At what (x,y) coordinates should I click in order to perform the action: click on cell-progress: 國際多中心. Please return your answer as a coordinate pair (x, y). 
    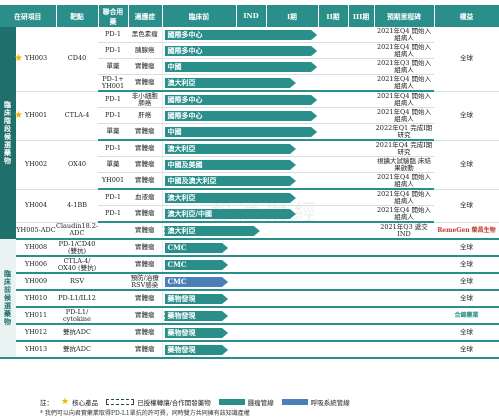
    Looking at the image, I should click on (267, 99).